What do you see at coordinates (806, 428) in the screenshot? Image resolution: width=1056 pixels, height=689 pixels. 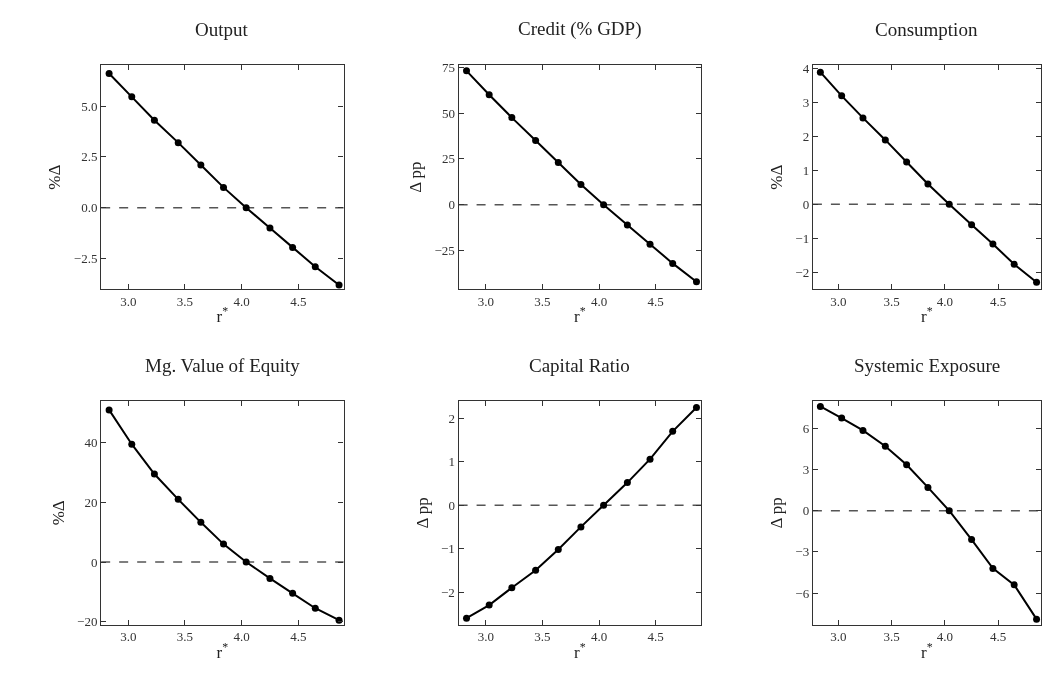 I see `y-tick-label: 6` at bounding box center [806, 428].